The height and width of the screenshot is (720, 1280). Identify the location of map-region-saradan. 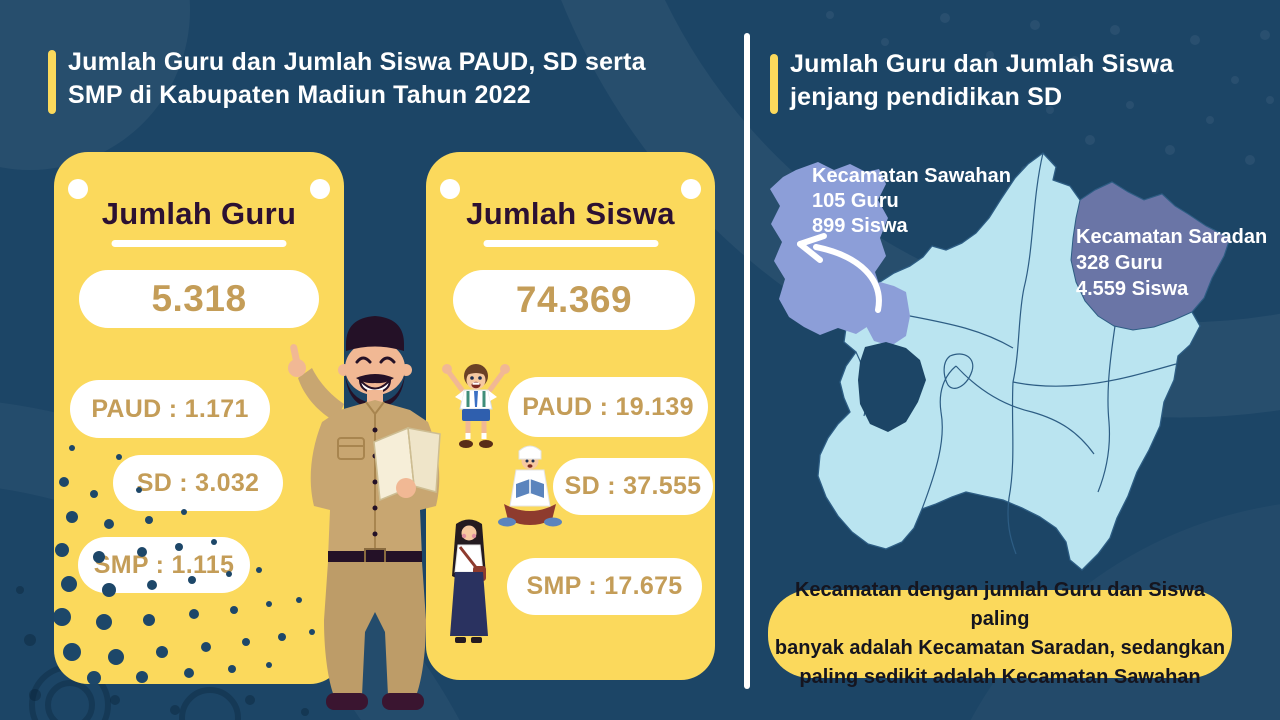
(1150, 256).